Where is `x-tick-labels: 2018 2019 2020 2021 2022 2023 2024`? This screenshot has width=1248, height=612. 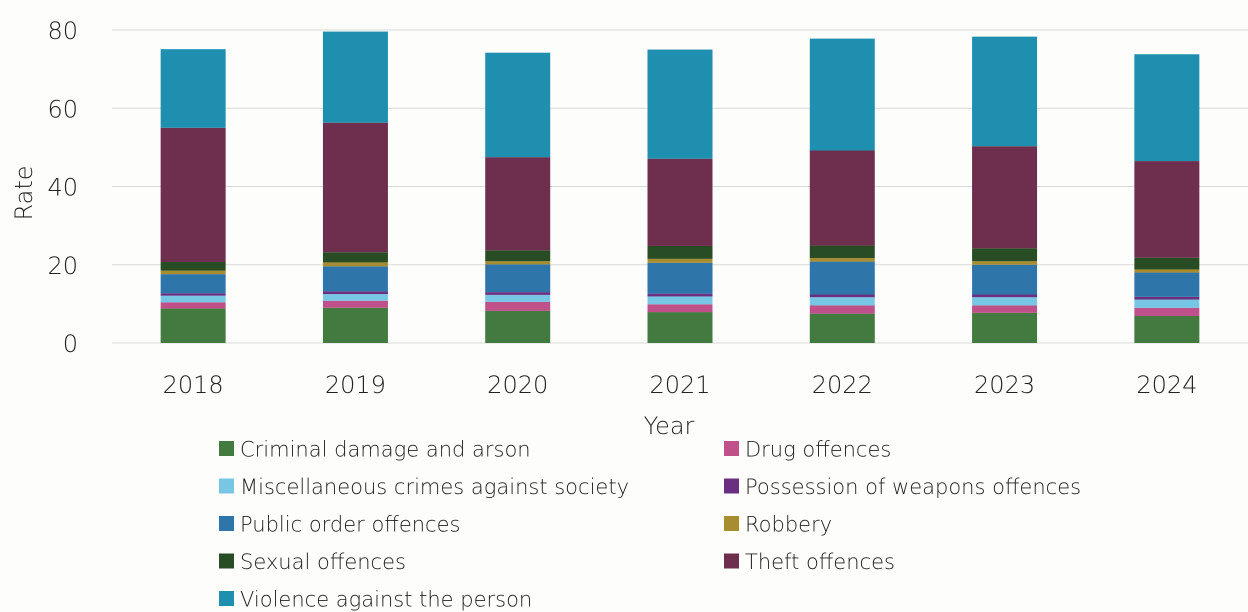
x-tick-labels: 2018 2019 2020 2021 2022 2023 2024 is located at coordinates (680, 385).